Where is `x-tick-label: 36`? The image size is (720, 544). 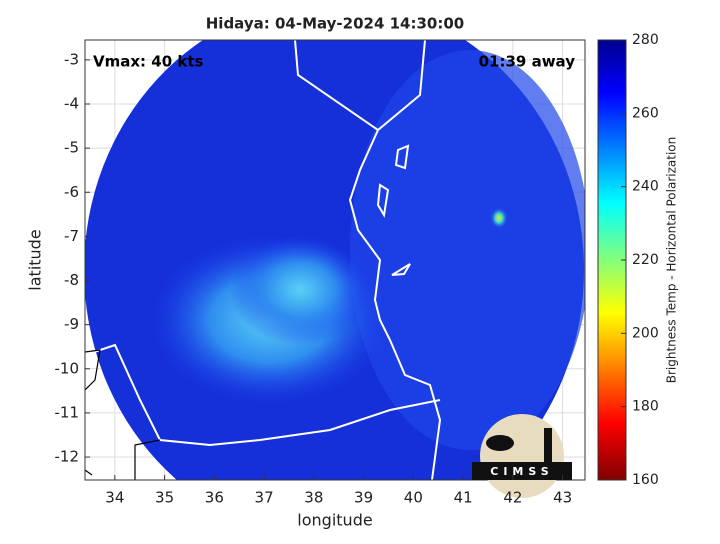 x-tick-label: 36 is located at coordinates (214, 498).